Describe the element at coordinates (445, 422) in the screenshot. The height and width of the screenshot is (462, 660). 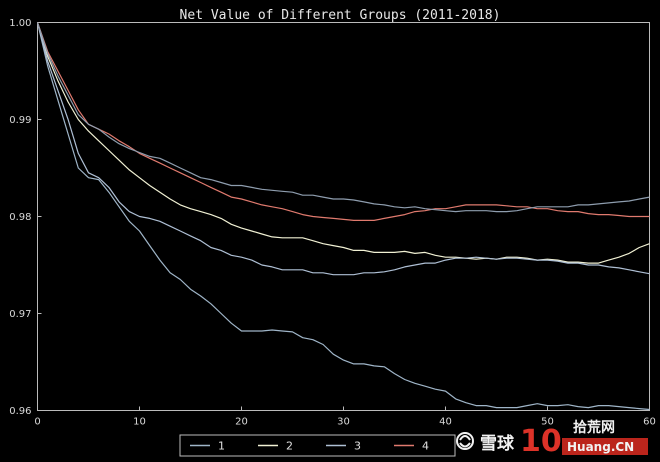
I see `x-tick-label: 40` at that location.